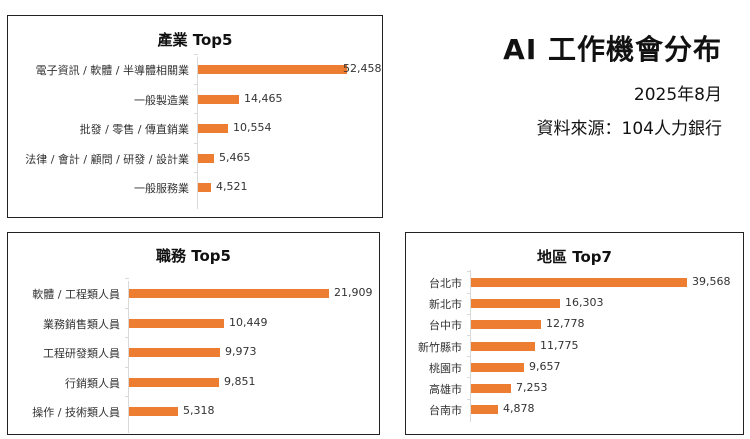 Image resolution: width=750 pixels, height=439 pixels. Describe the element at coordinates (195, 125) in the screenshot. I see `bar-row: 批發 / 零售 / 傳直銷業 10,554` at that location.